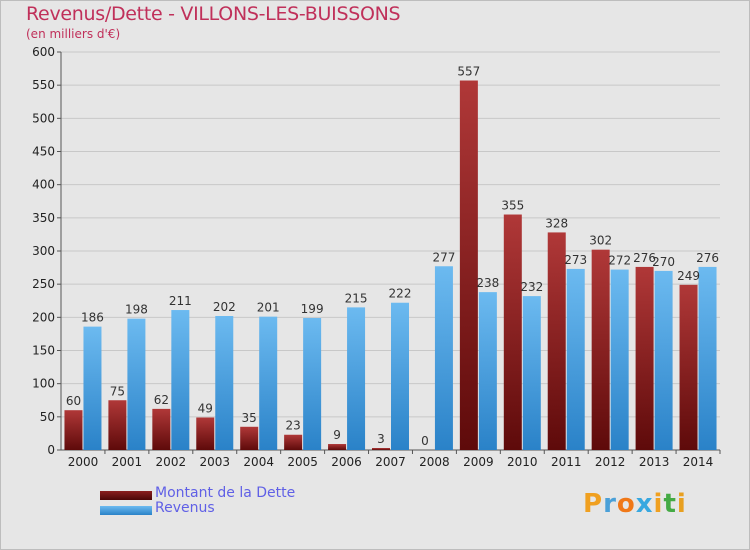  I want to click on data-label-dette-2008: 0, so click(425, 441).